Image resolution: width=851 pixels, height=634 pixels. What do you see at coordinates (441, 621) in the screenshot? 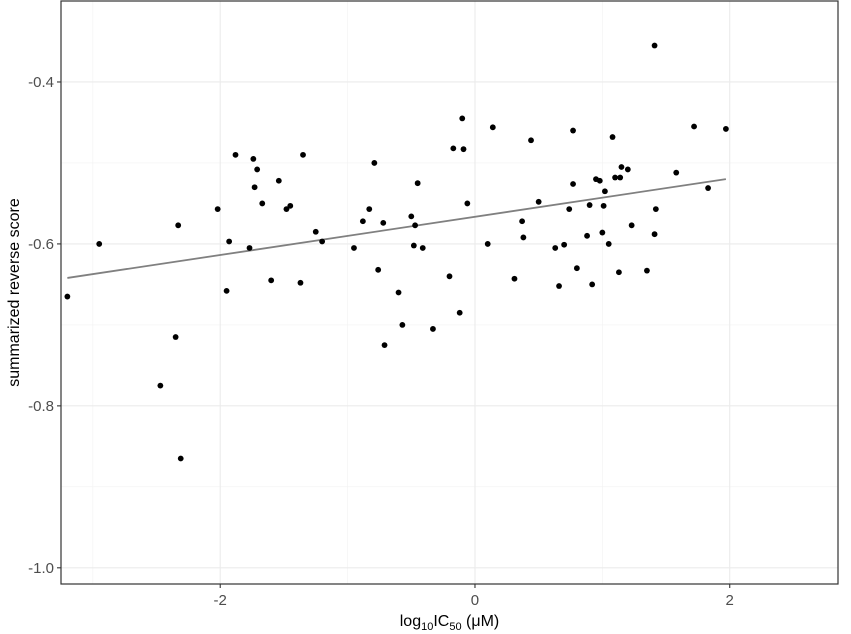
I see `x-axis-title-mid: IC` at bounding box center [441, 621].